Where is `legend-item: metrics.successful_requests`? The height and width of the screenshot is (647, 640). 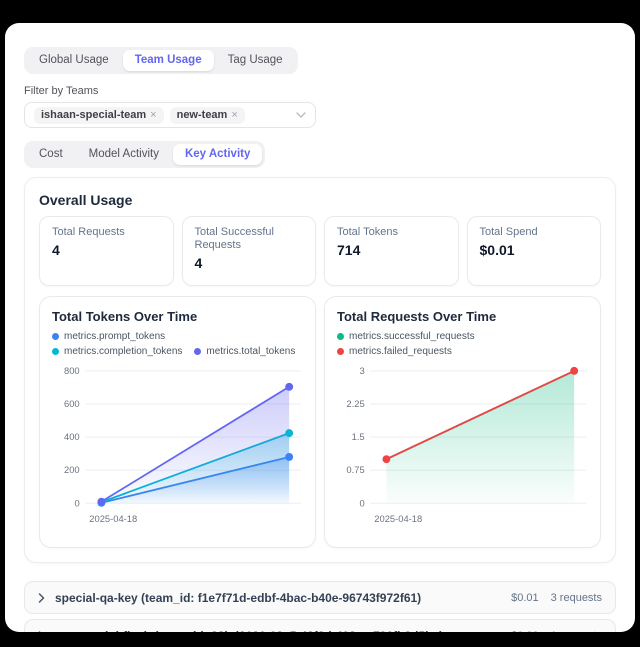 legend-item: metrics.successful_requests is located at coordinates (462, 336).